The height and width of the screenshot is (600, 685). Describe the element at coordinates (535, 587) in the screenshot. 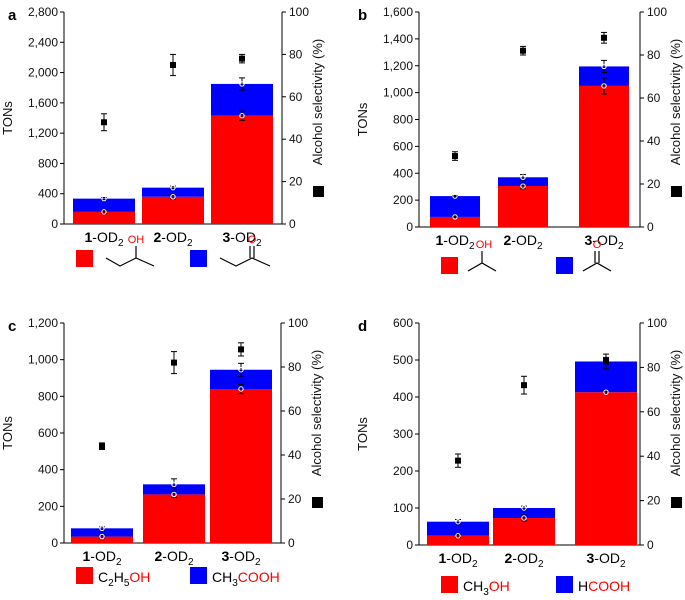

I see `legend: CH3OH HCOOH` at that location.